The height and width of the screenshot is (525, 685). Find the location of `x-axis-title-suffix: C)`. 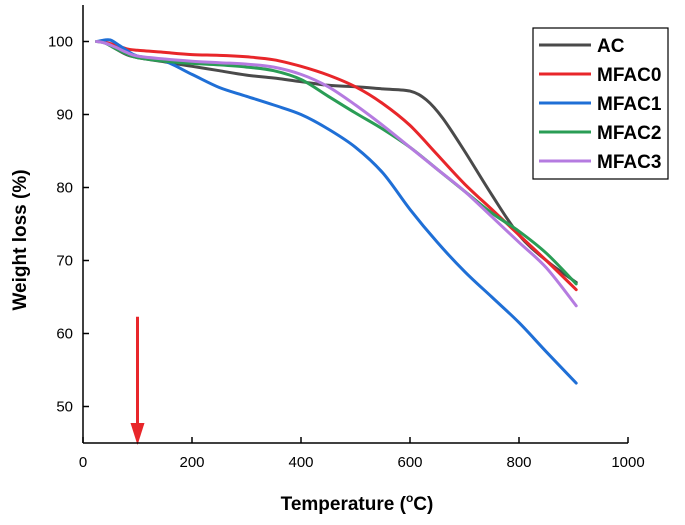

x-axis-title-suffix: C) is located at coordinates (423, 504).